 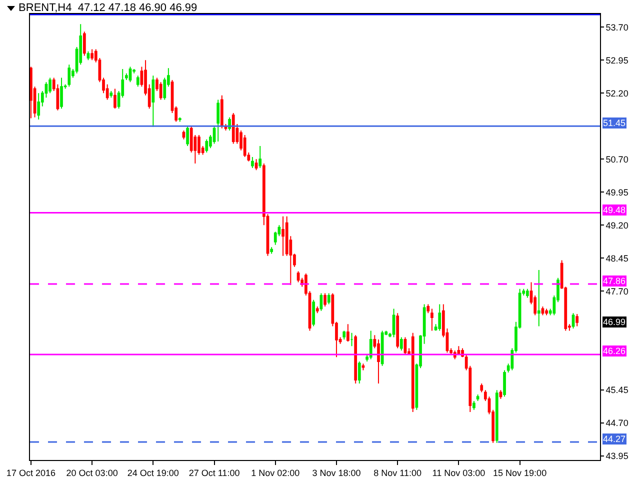 What do you see at coordinates (614, 439) in the screenshot?
I see `ref-line-label: 44.27` at bounding box center [614, 439].